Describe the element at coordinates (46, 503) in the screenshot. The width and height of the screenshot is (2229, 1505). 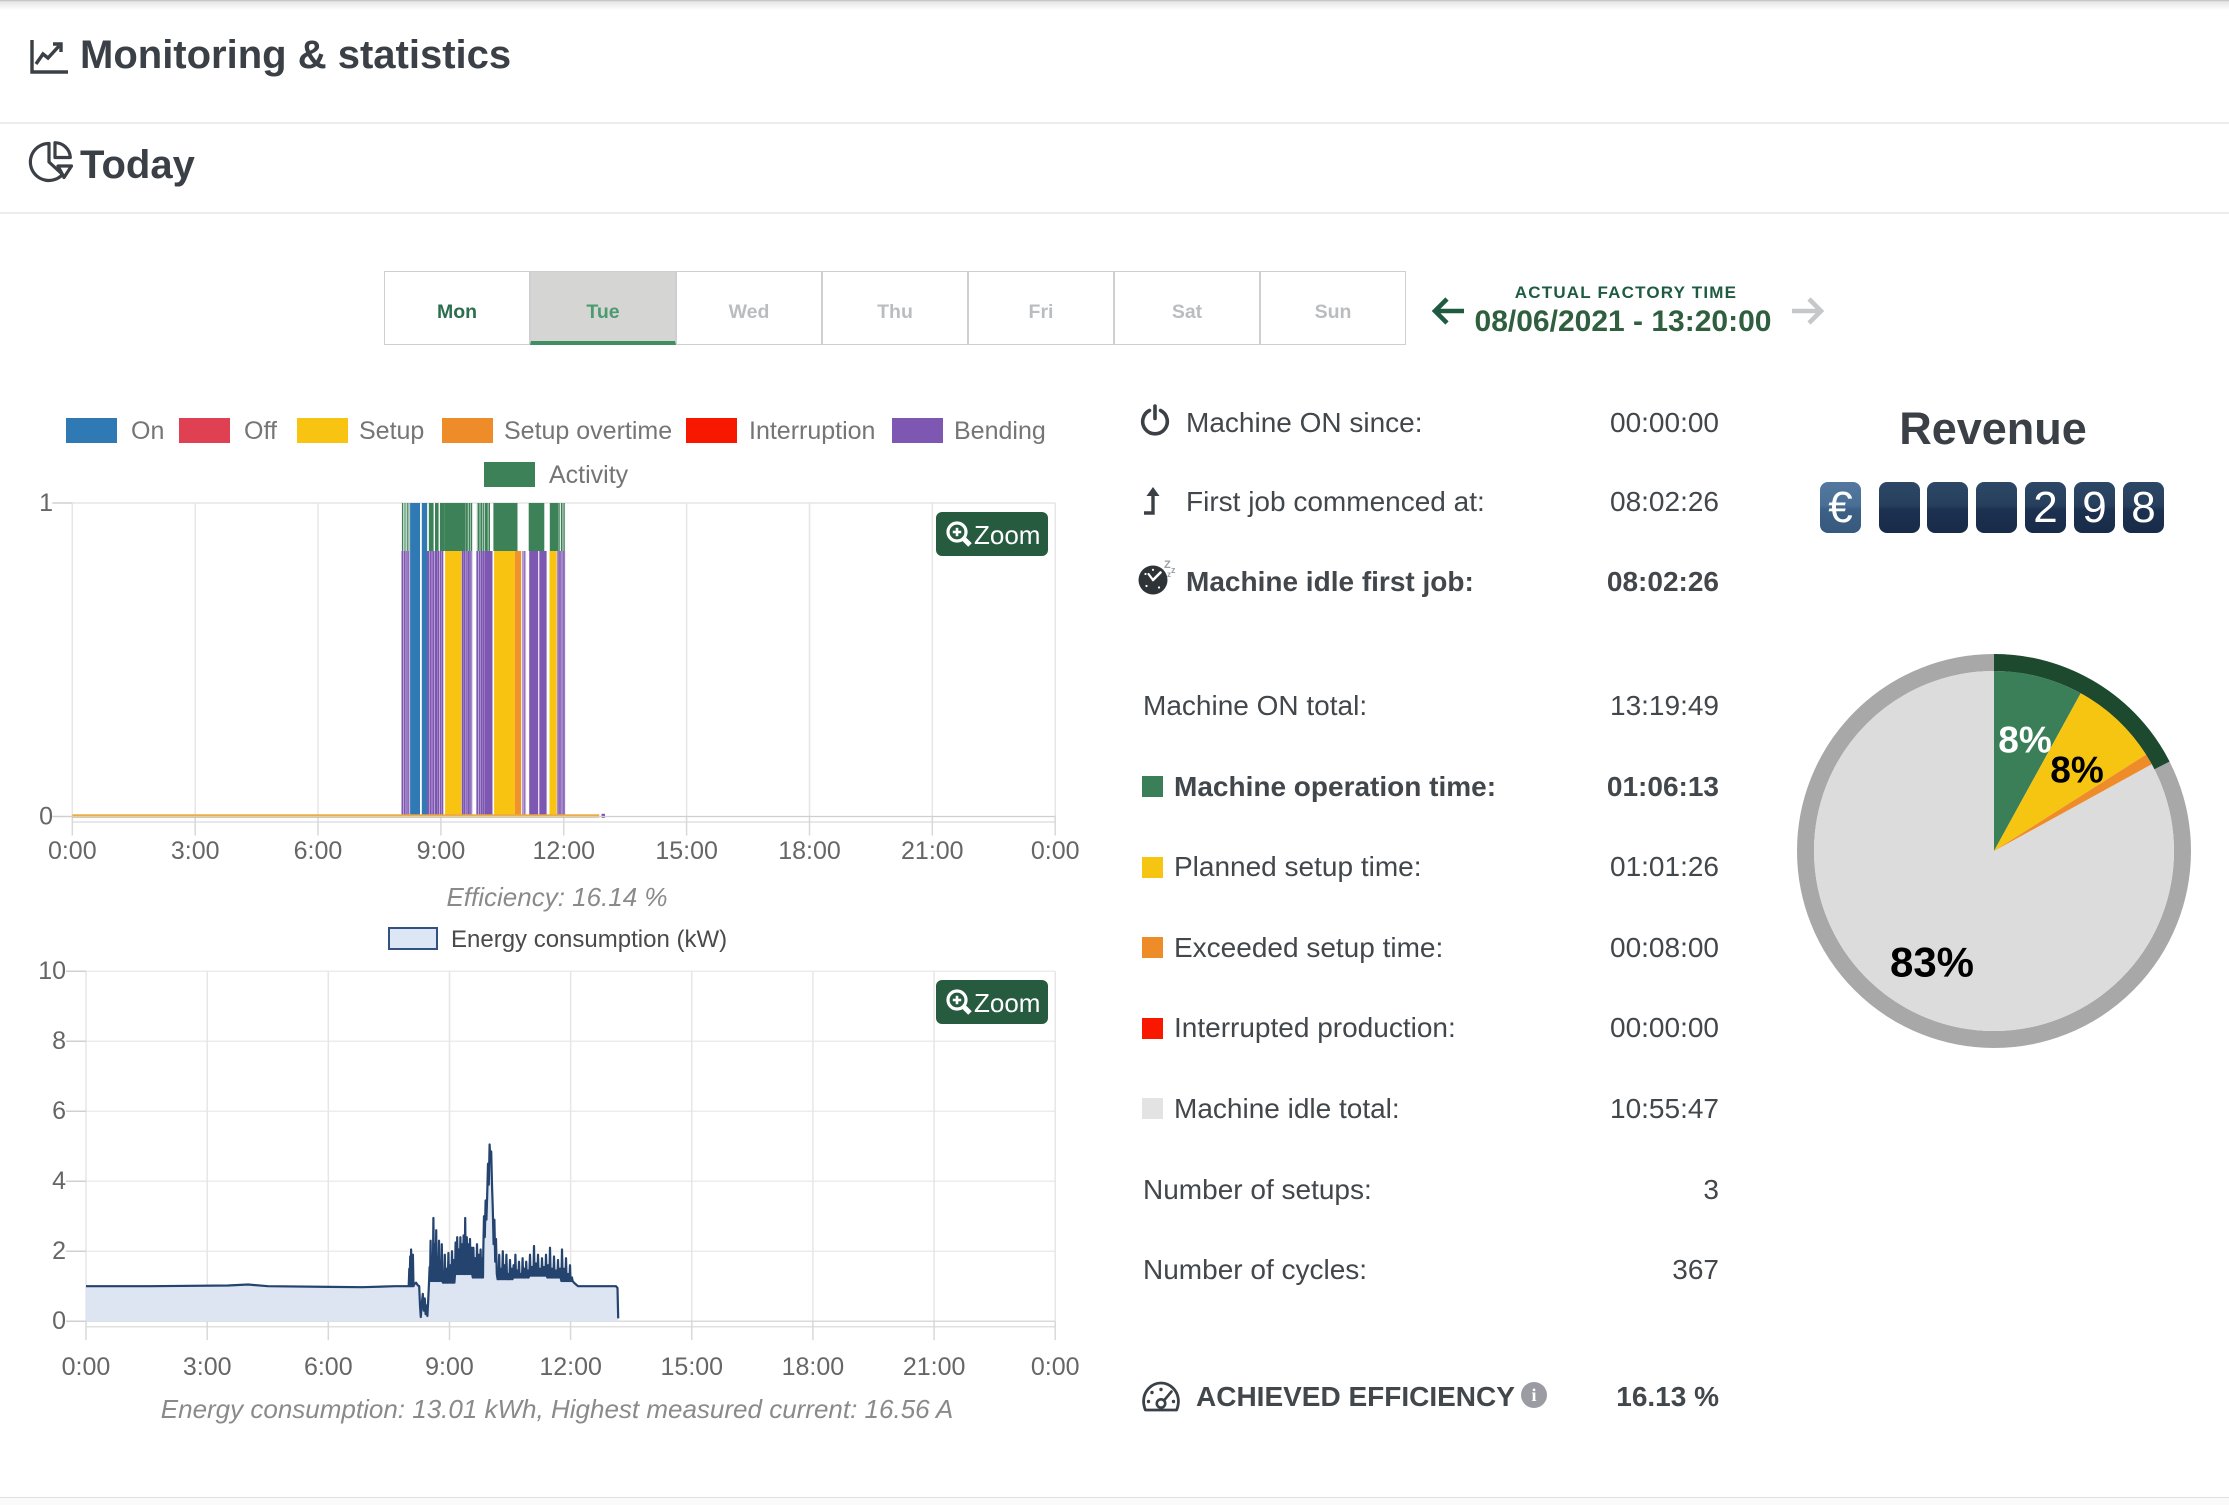
I see `svg-text: 1` at that location.